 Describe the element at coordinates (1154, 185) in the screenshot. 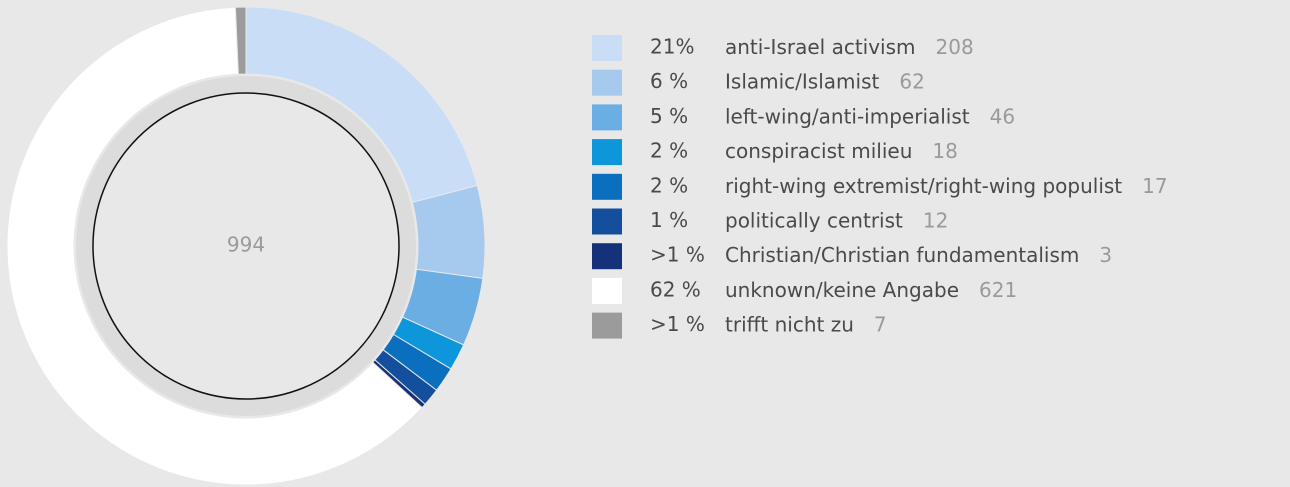

I see `legend-count: 17` at that location.